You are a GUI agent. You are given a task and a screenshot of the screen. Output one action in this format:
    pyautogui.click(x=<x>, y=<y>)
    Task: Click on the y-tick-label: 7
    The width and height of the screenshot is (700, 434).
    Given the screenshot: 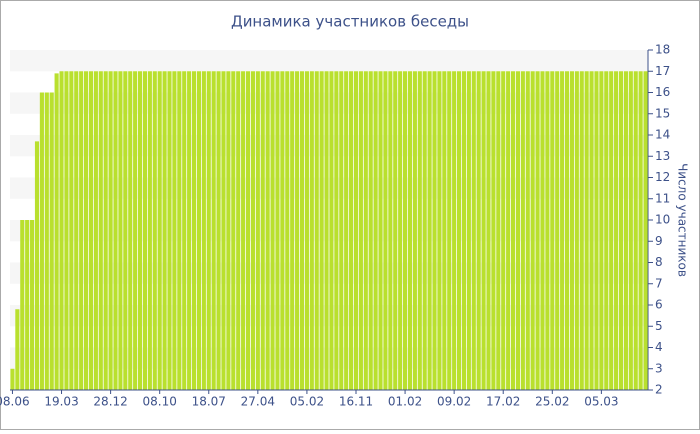 What is the action you would take?
    pyautogui.click(x=659, y=283)
    